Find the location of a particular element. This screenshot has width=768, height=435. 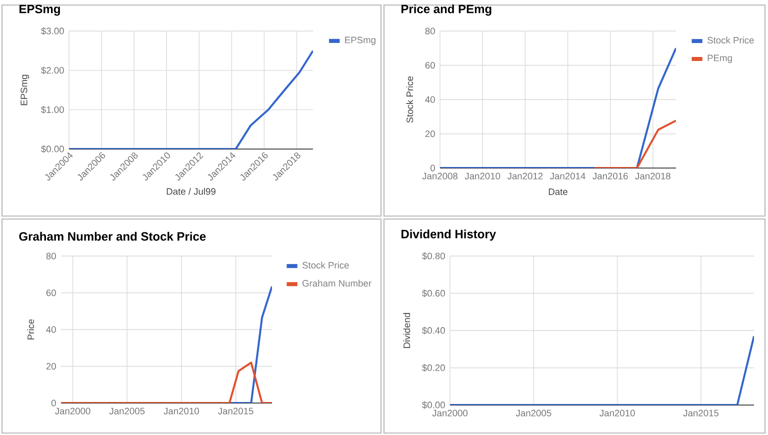

chart-title: EPSmg is located at coordinates (40, 10).